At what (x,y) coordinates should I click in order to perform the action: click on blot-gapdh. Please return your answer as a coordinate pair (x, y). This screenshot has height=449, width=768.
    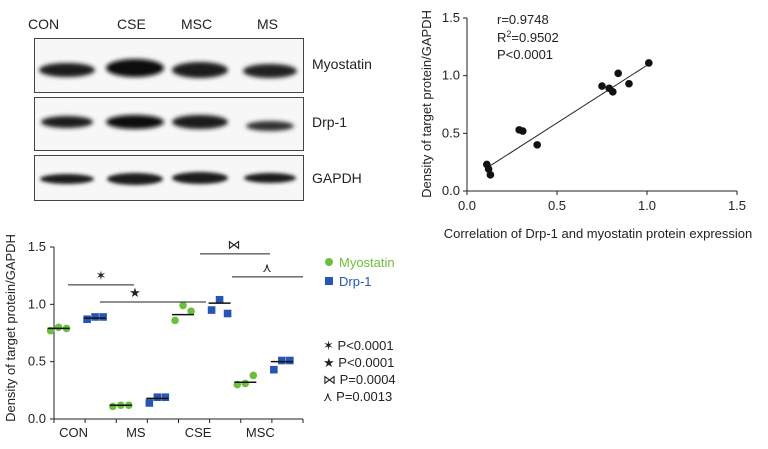
    Looking at the image, I should click on (169, 178).